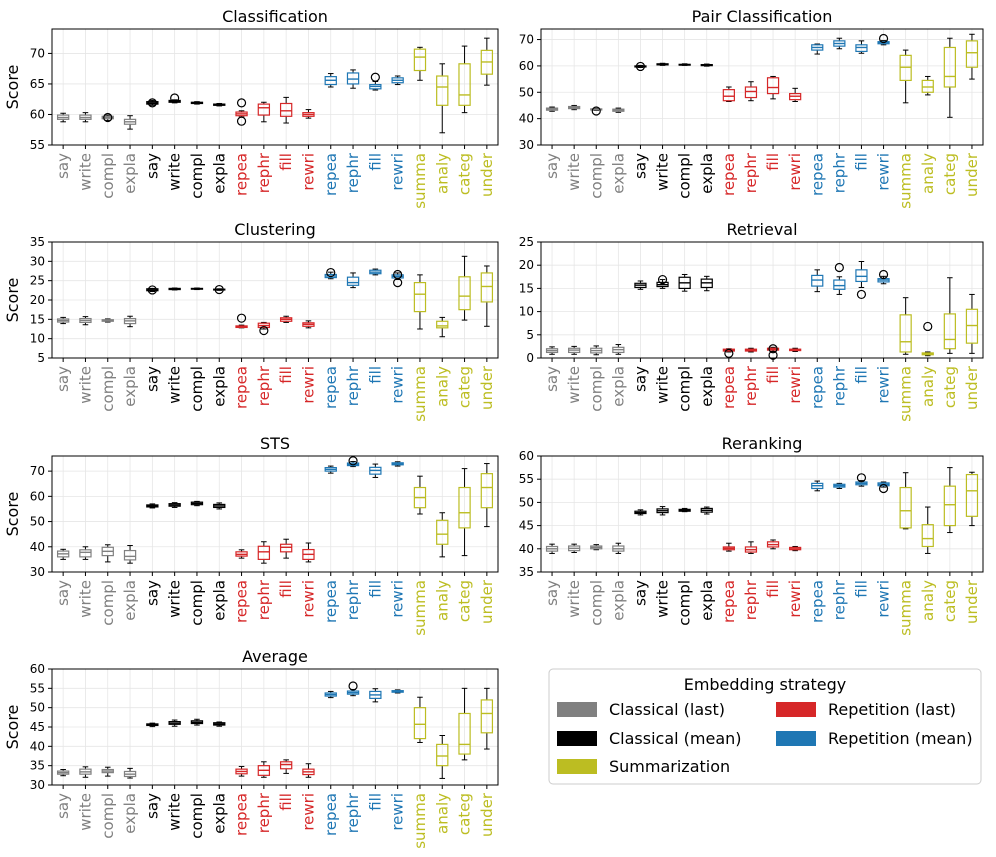 This screenshot has width=996, height=857. I want to click on legend-label: Summarization, so click(669, 766).